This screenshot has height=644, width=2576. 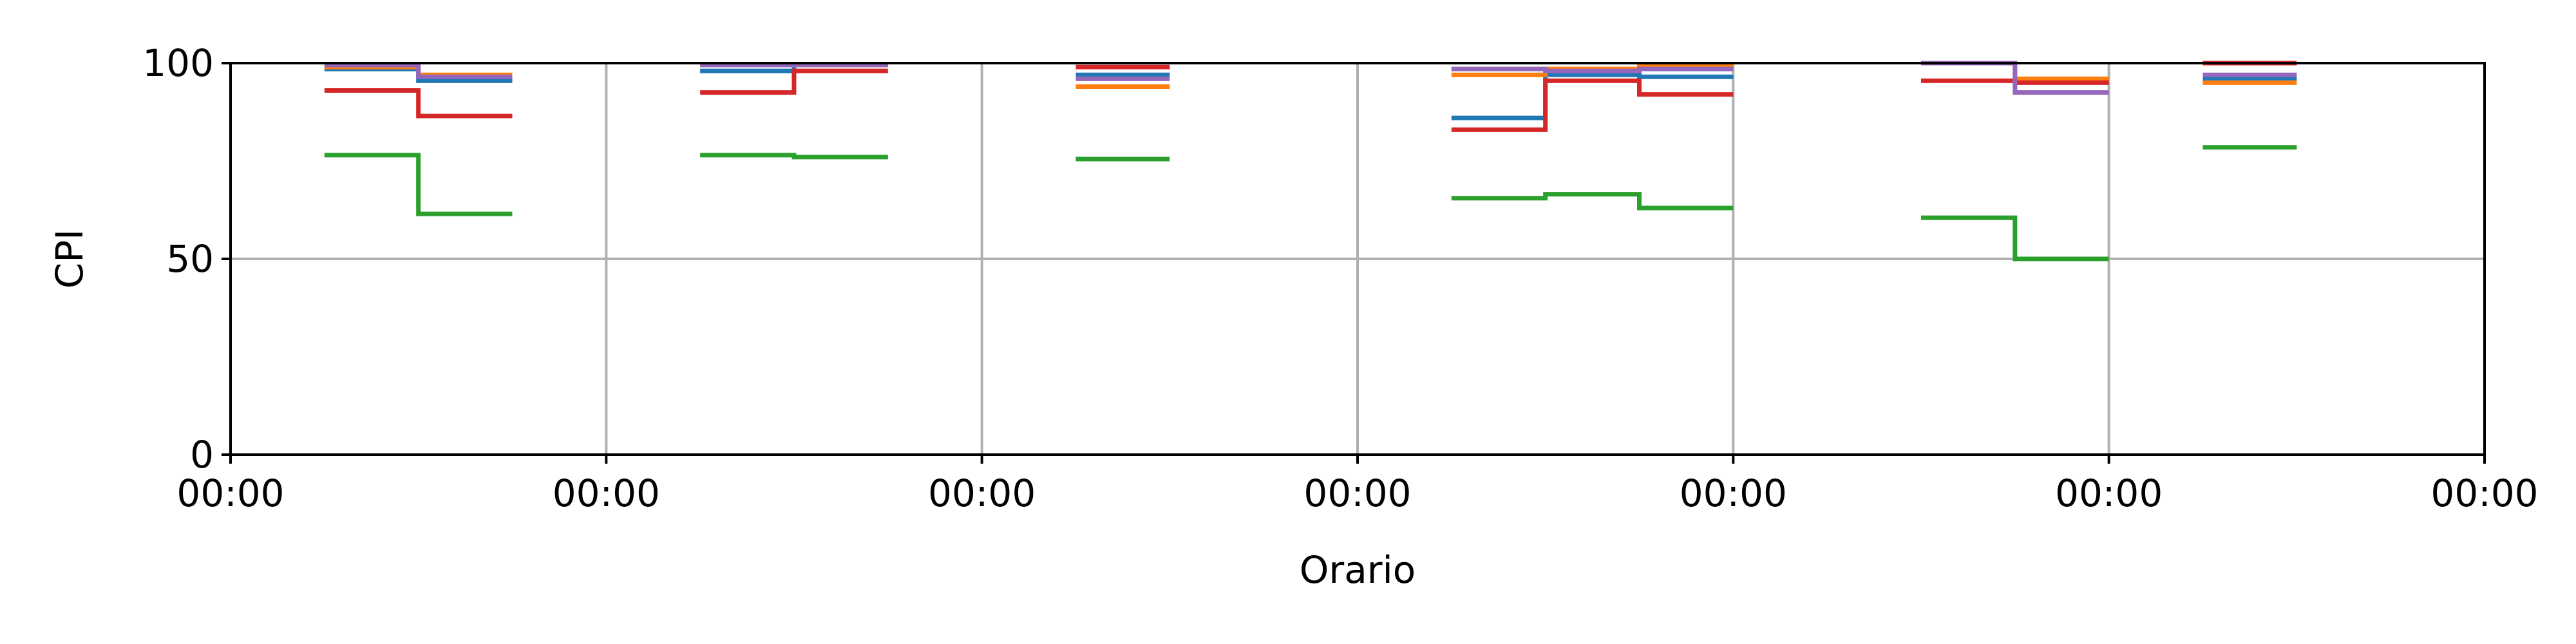 I want to click on y-axis: 0 50 100, so click(x=186, y=259).